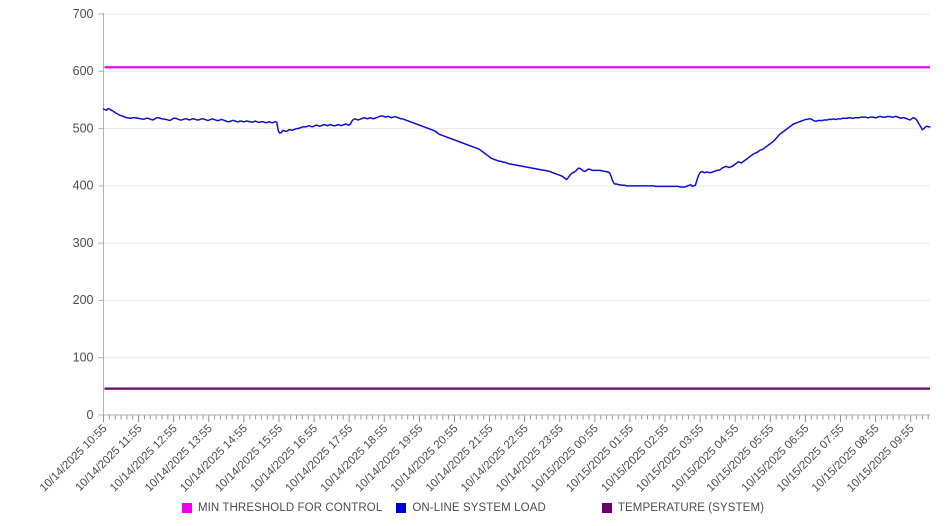  What do you see at coordinates (83, 214) in the screenshot?
I see `y-axis-labels-group: 0 100 200 300 400 500 600 700` at bounding box center [83, 214].